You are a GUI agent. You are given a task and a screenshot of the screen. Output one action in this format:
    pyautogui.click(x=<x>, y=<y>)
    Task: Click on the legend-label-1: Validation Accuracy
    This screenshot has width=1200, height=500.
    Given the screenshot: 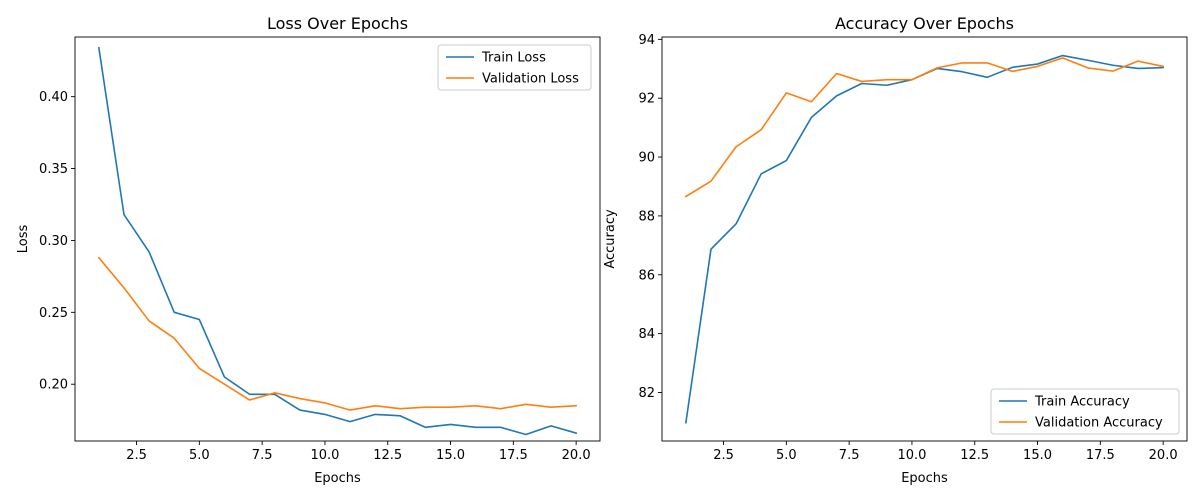 What is the action you would take?
    pyautogui.click(x=1099, y=423)
    